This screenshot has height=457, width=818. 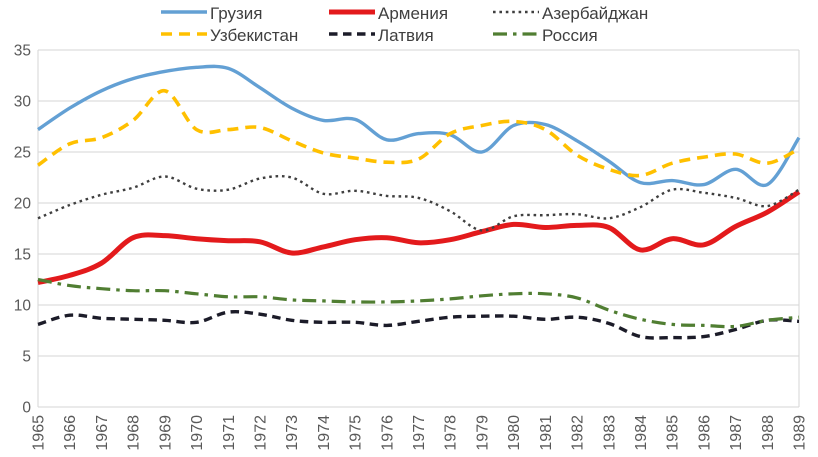 I want to click on y-tick-label: 15, so click(x=22, y=255).